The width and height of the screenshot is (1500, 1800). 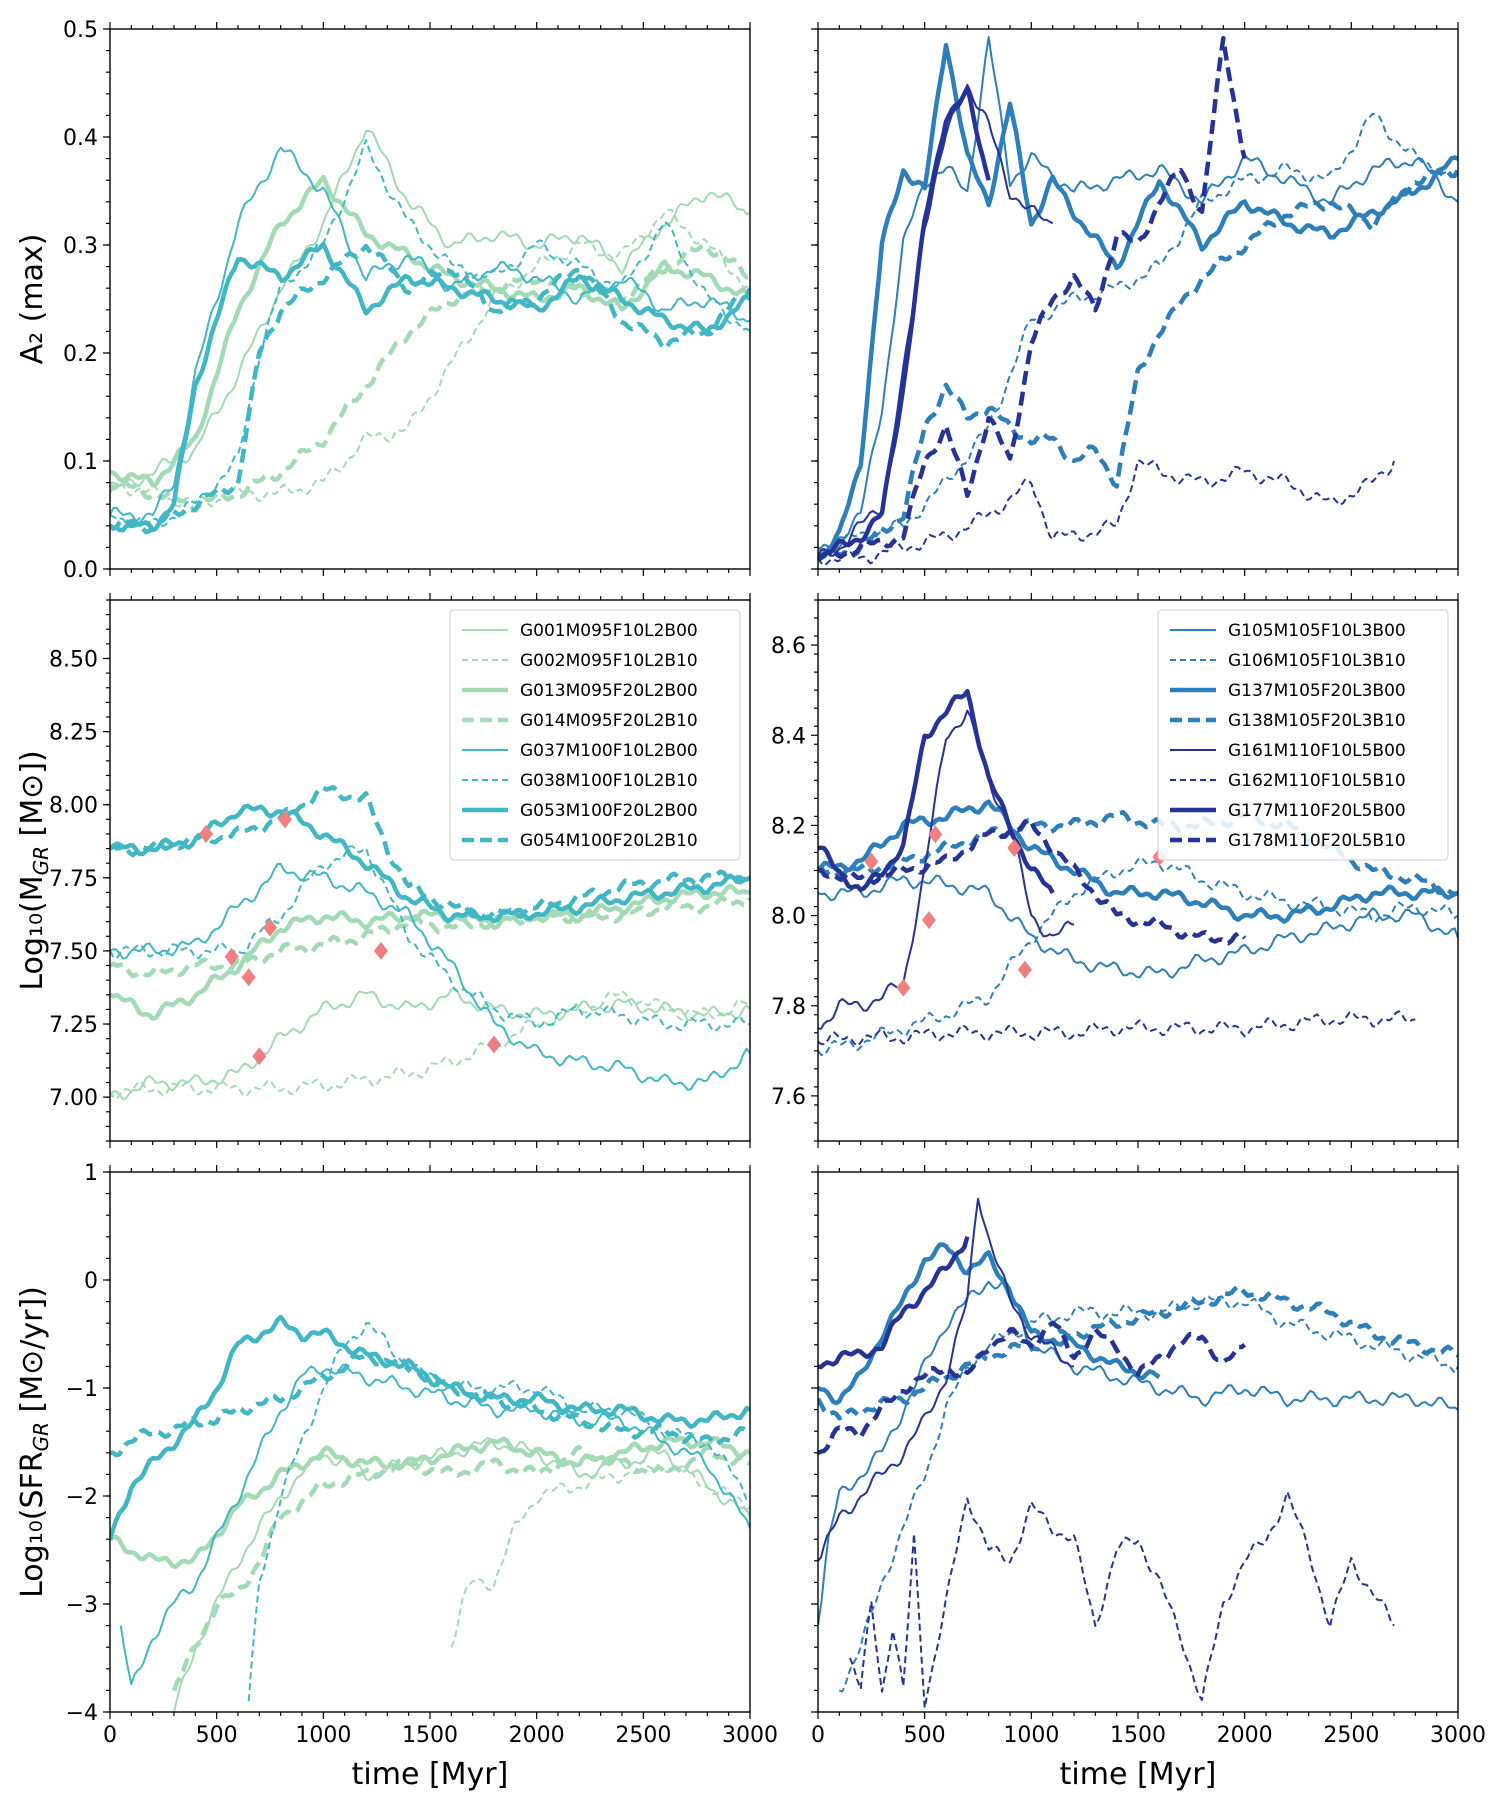 I want to click on legend-label: G054M100F20L2B10, so click(x=609, y=841).